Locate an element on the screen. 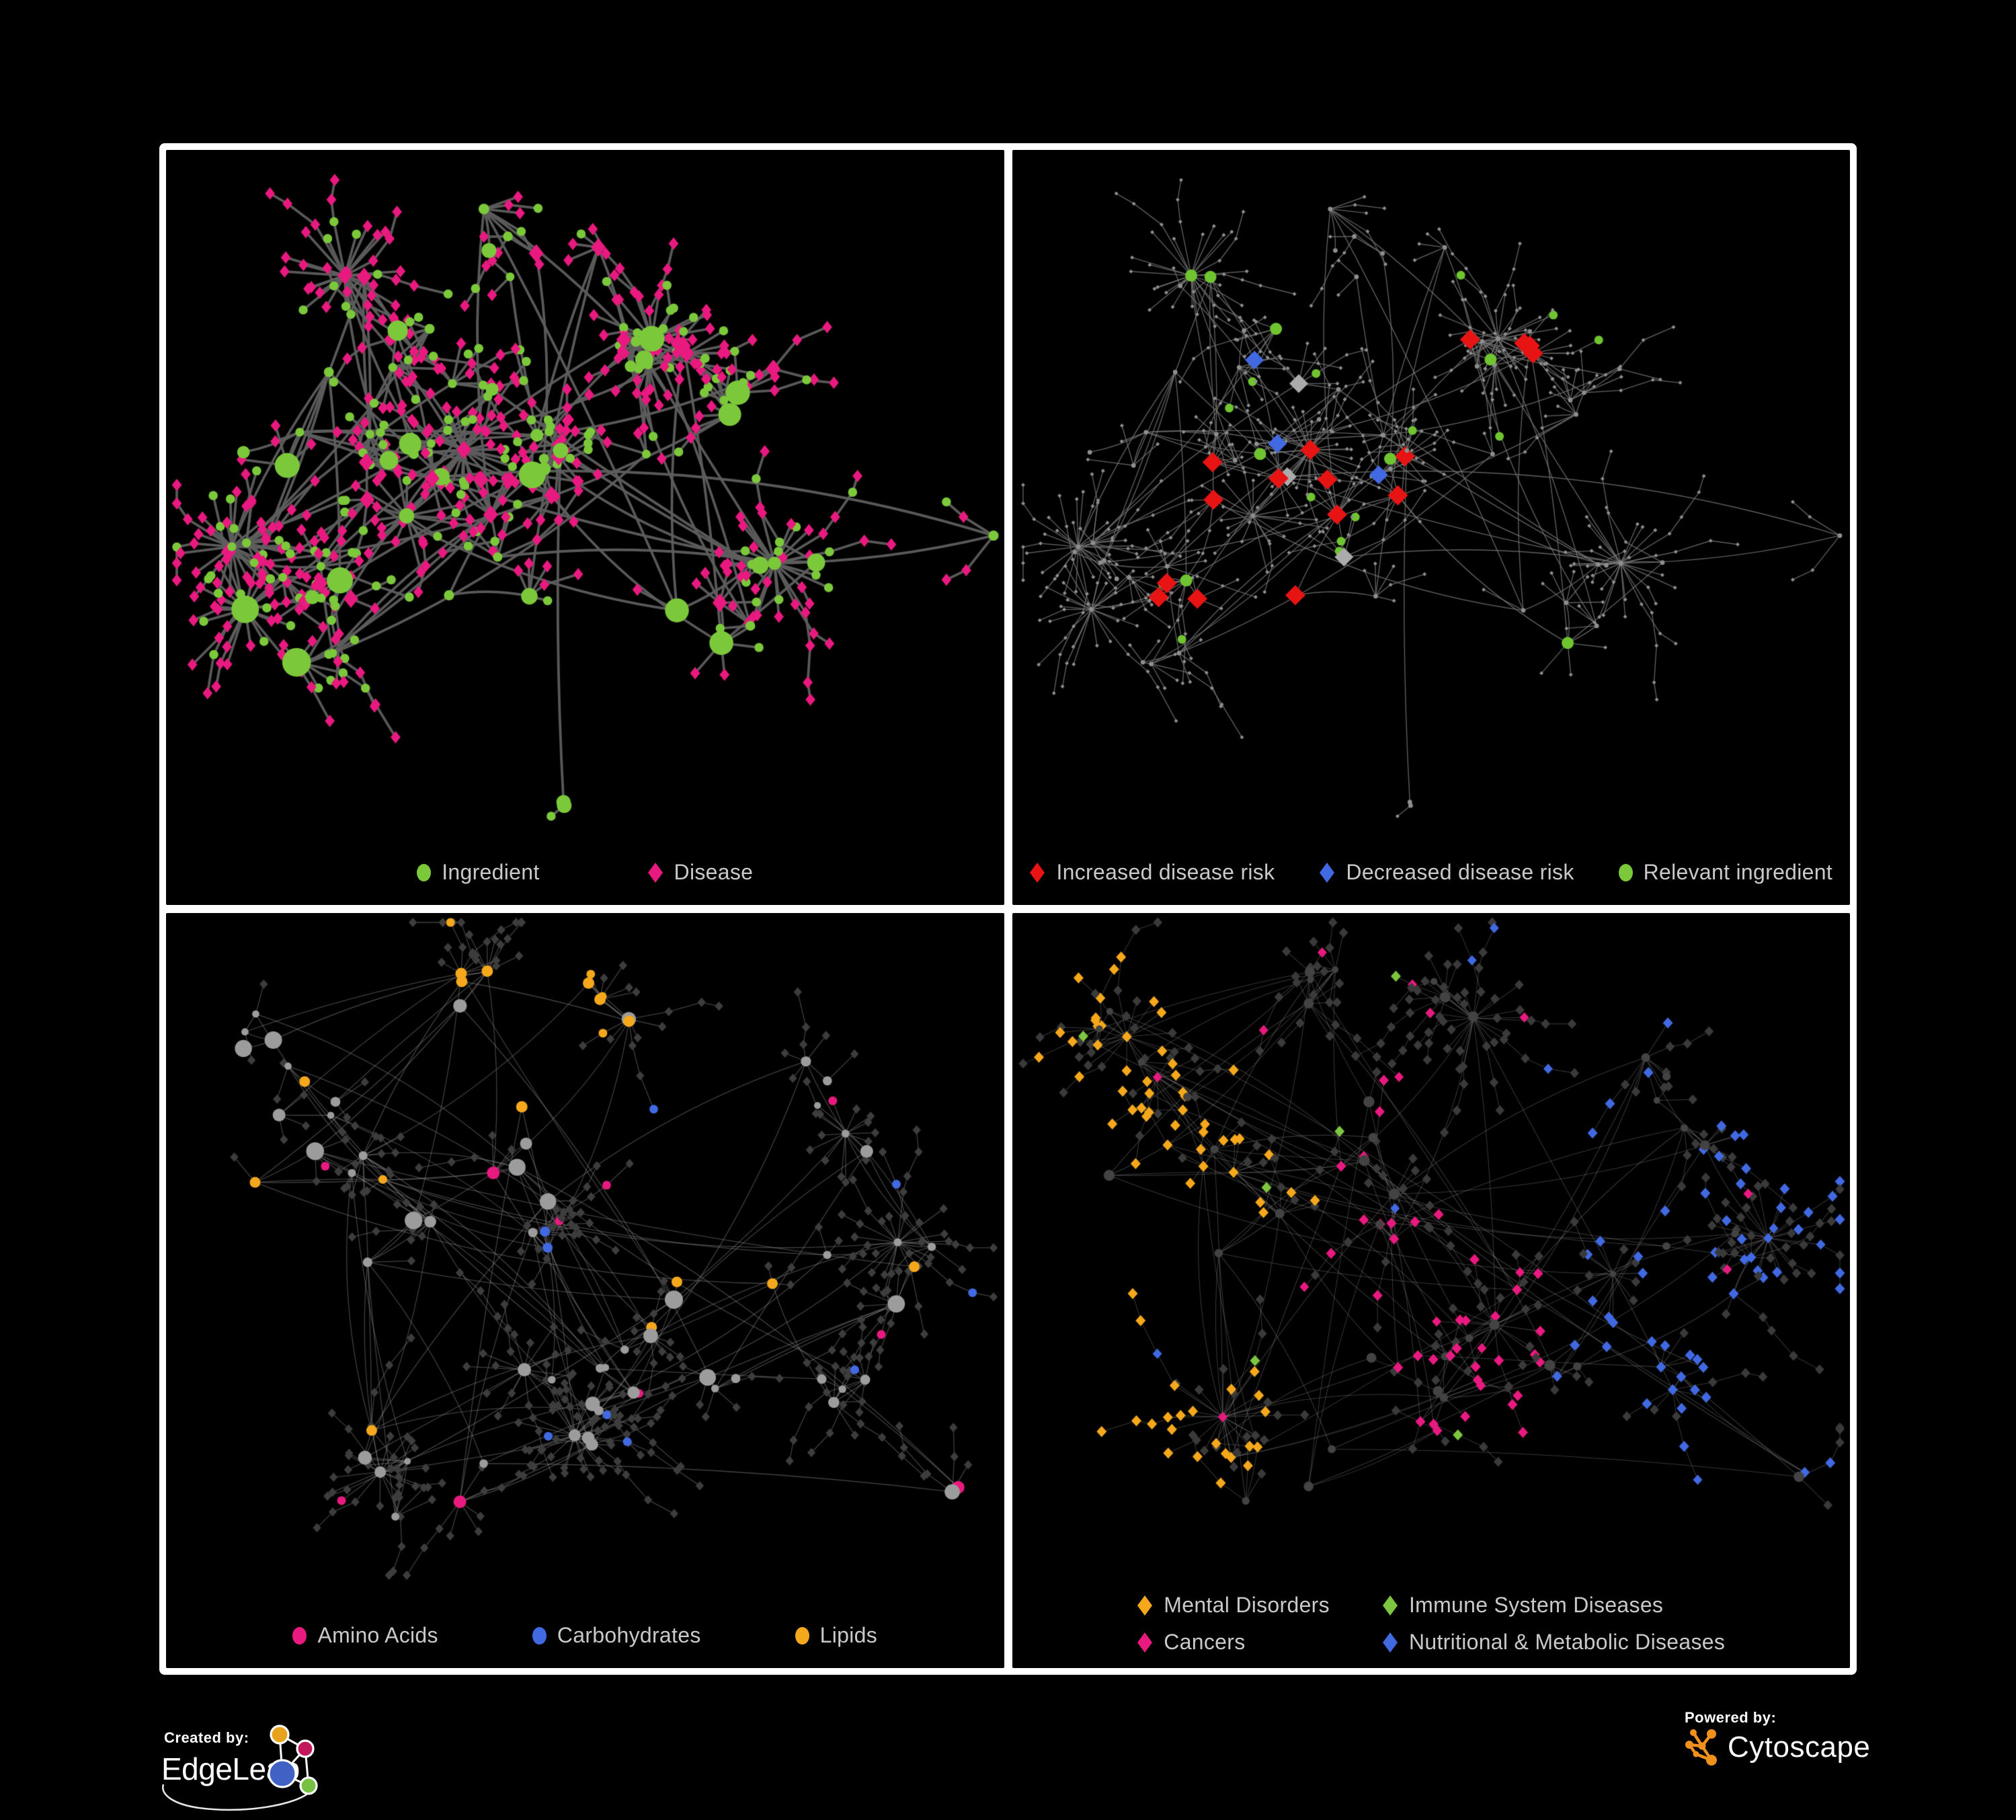  cytoscape-credit: Powered by: Cytoscape is located at coordinates (1832, 1749).